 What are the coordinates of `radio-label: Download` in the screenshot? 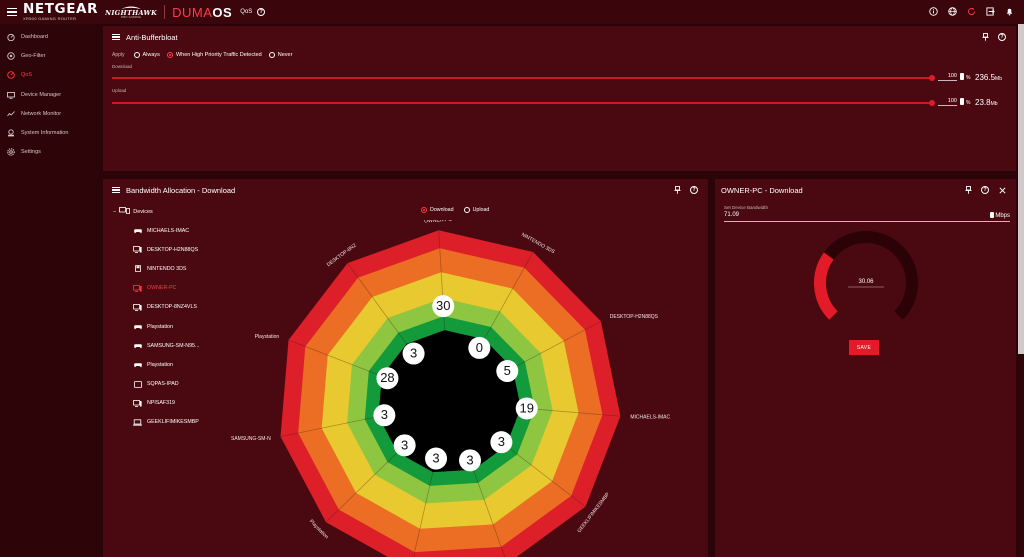 It's located at (442, 210).